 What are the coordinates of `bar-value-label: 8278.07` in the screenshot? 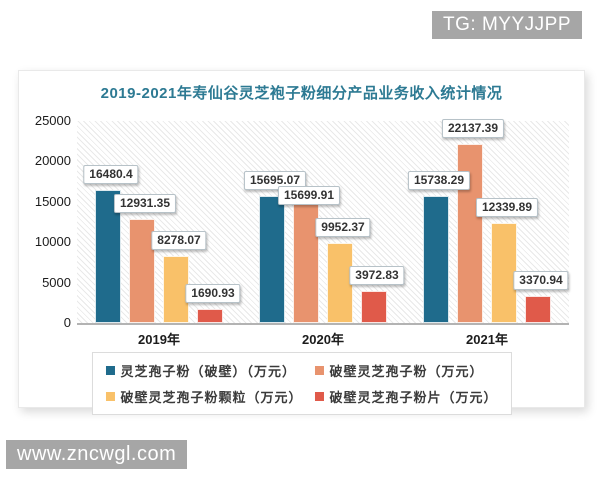 It's located at (179, 241).